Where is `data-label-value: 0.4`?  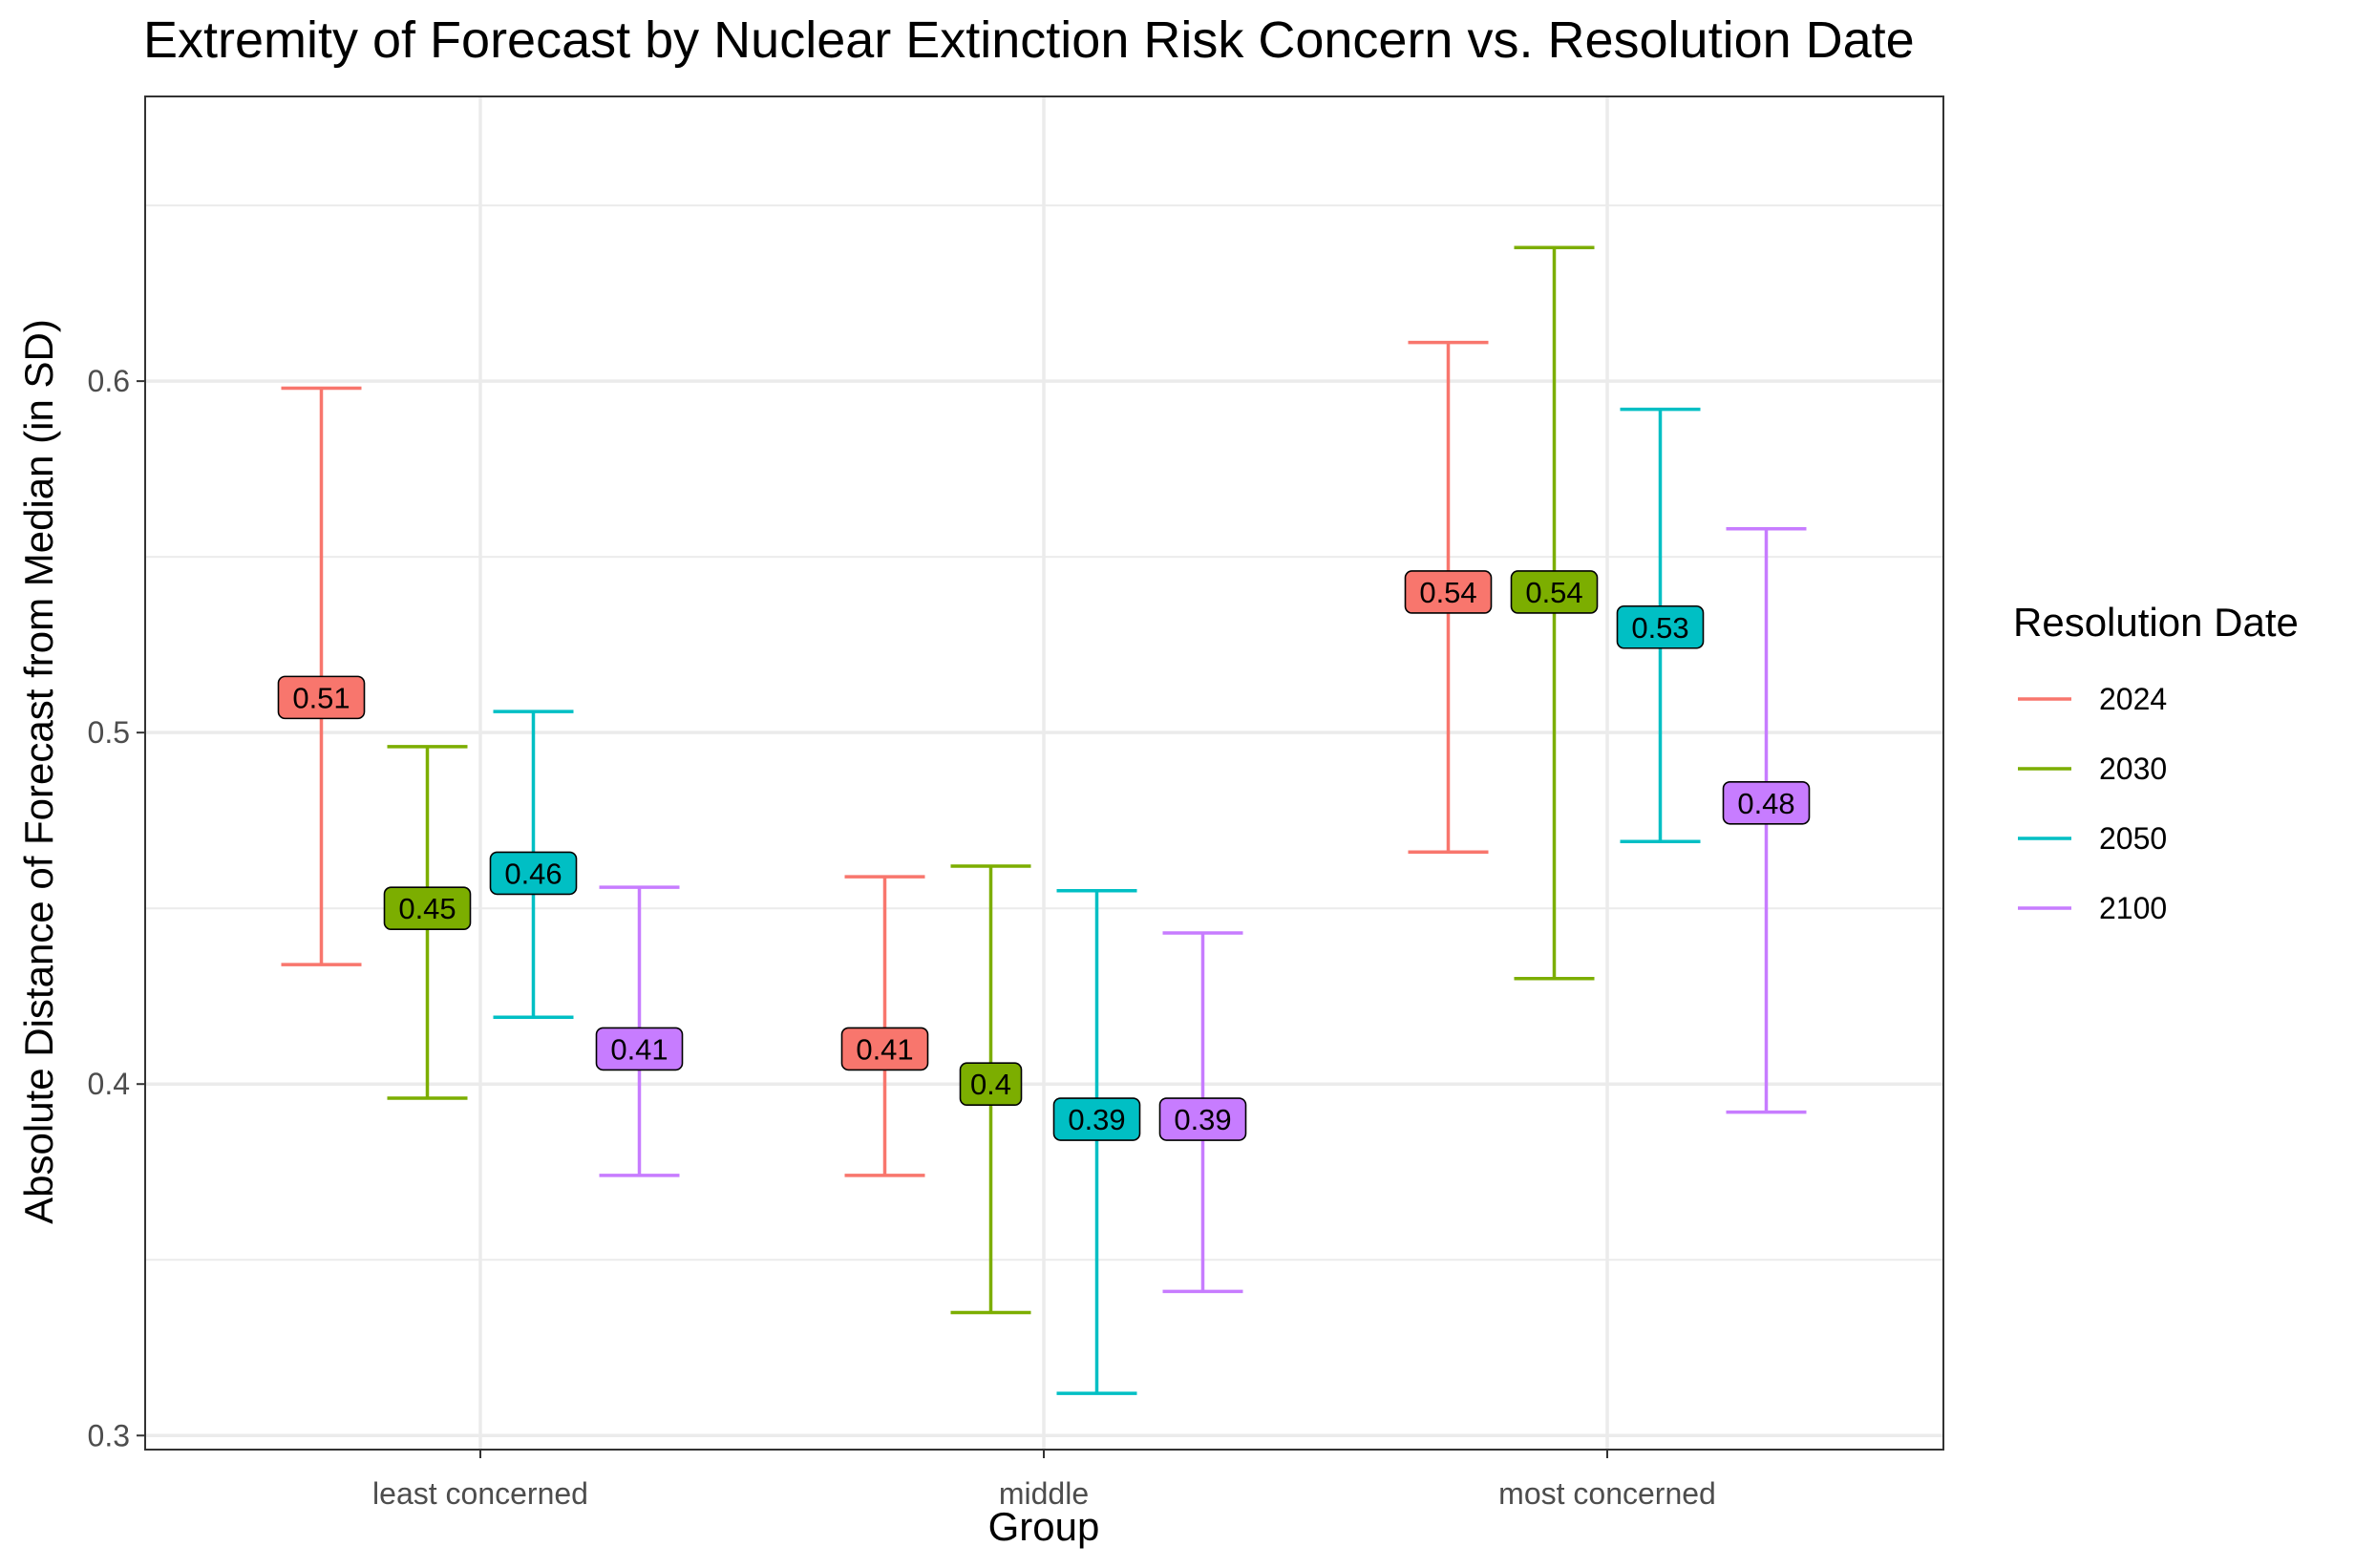 data-label-value: 0.4 is located at coordinates (990, 1084).